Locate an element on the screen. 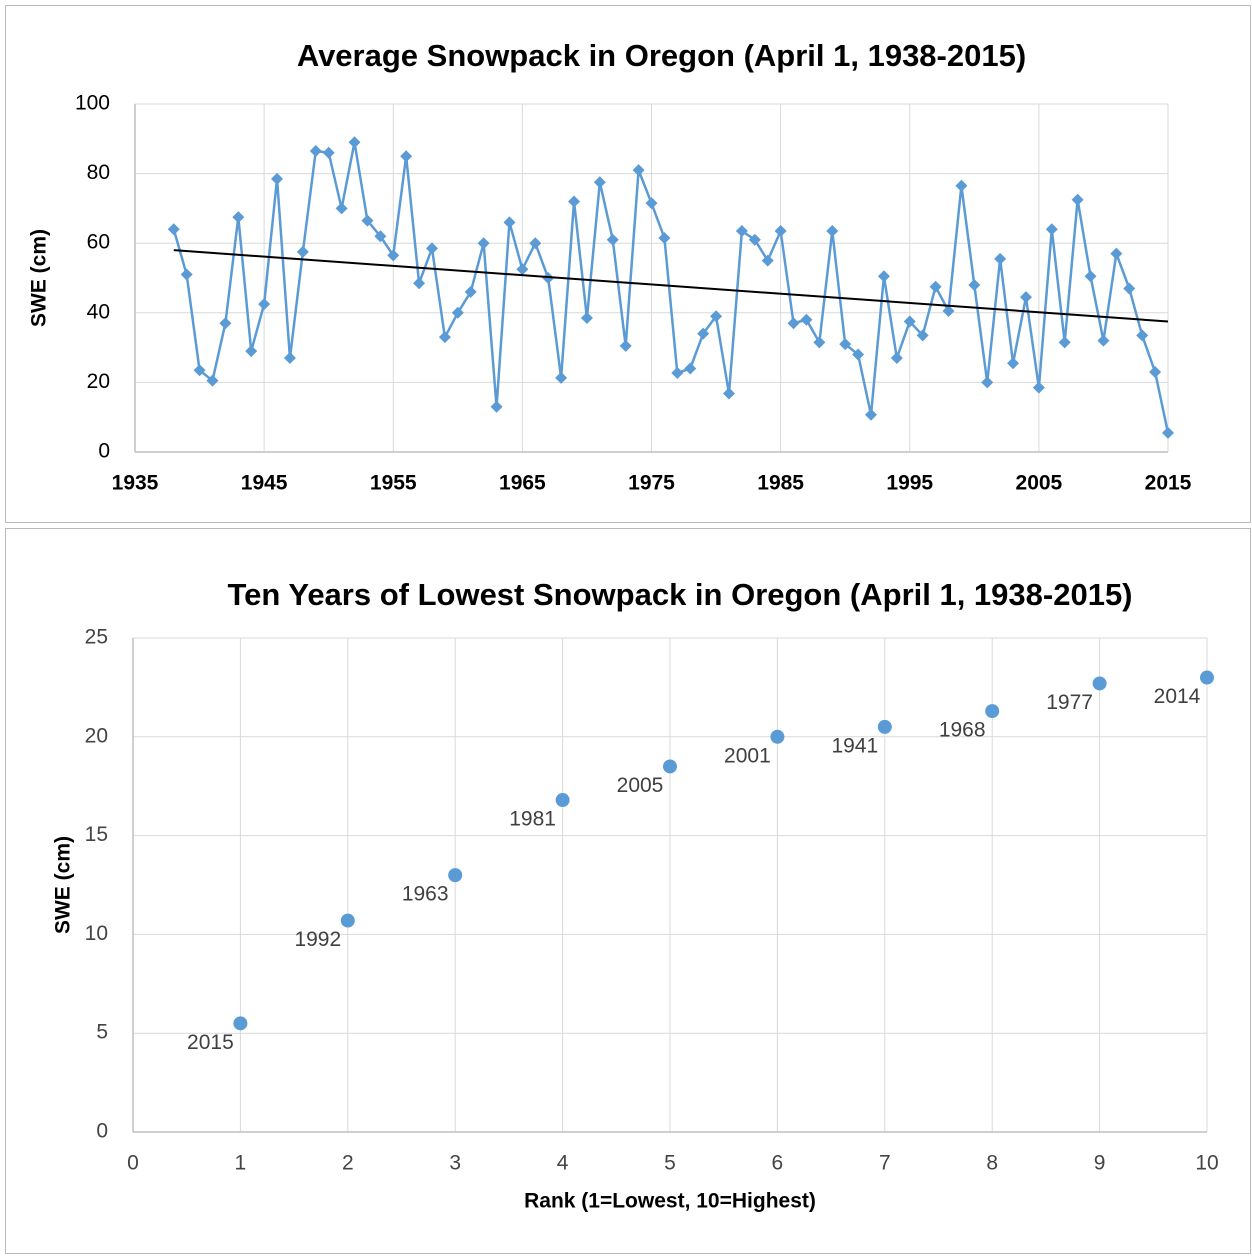  x-tick-label: 9 is located at coordinates (1100, 1163).